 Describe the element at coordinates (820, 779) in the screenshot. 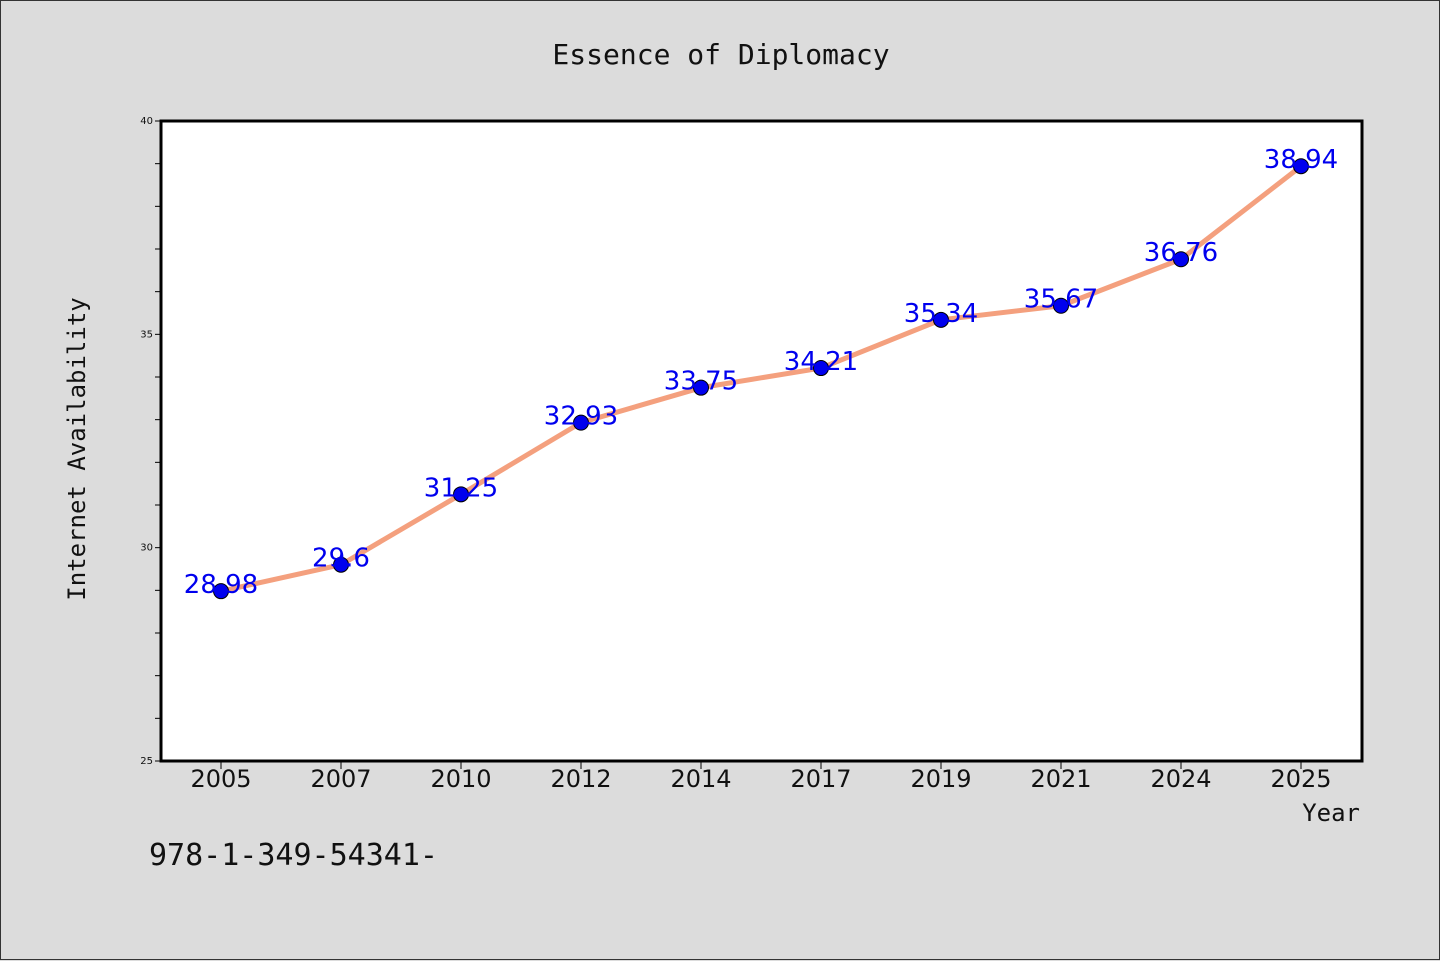

I see `x-tick-label: 2017` at that location.